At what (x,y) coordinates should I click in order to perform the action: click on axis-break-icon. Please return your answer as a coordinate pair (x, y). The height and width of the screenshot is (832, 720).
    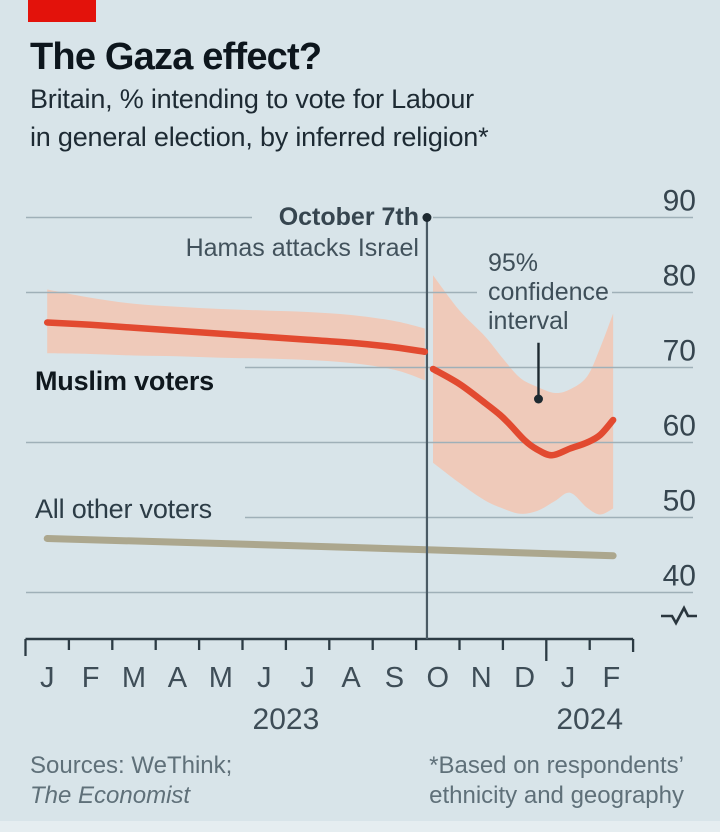
    Looking at the image, I should click on (679, 615).